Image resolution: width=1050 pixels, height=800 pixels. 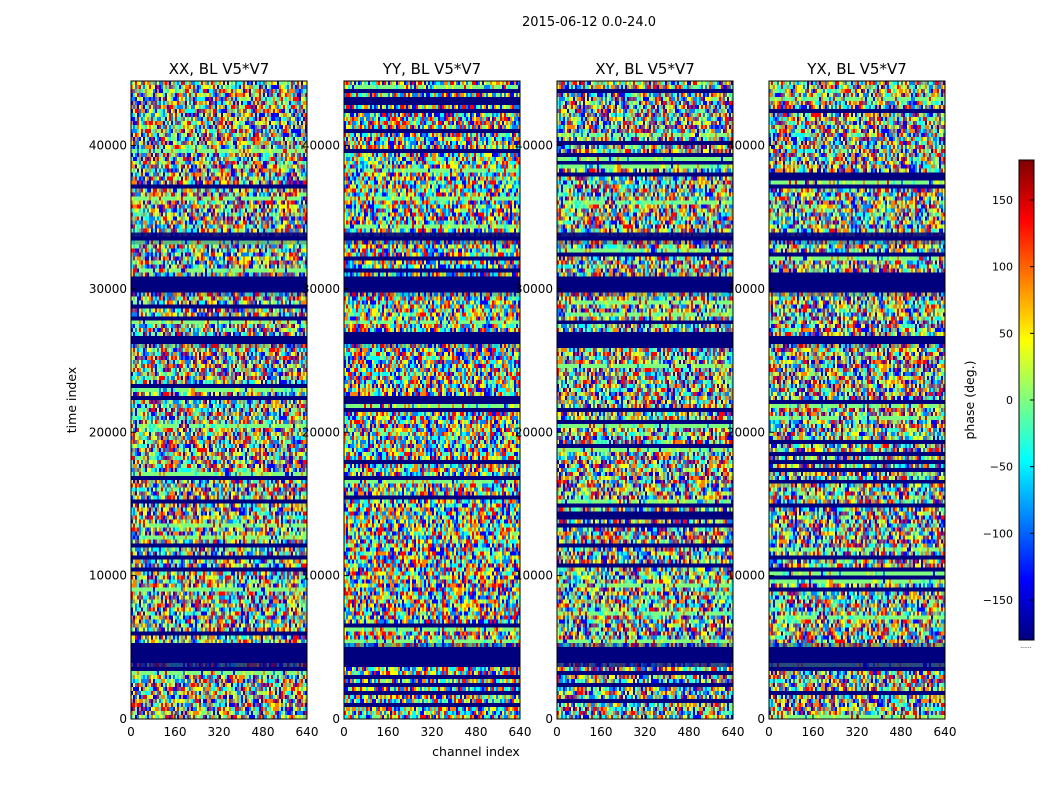 I want to click on colorbar-tick-label--50: −50, so click(x=1001, y=467).